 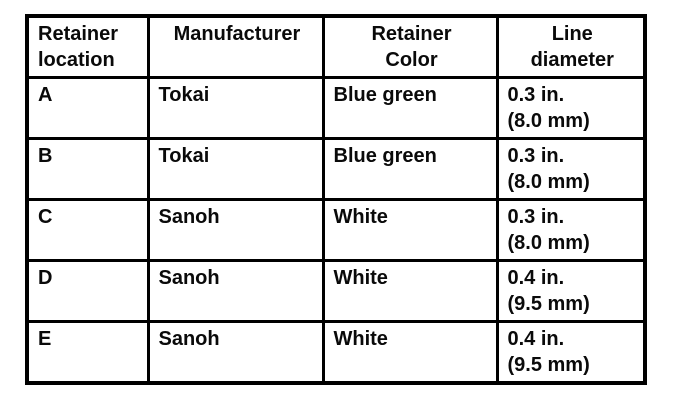 I want to click on header-line: diameter, so click(x=572, y=60).